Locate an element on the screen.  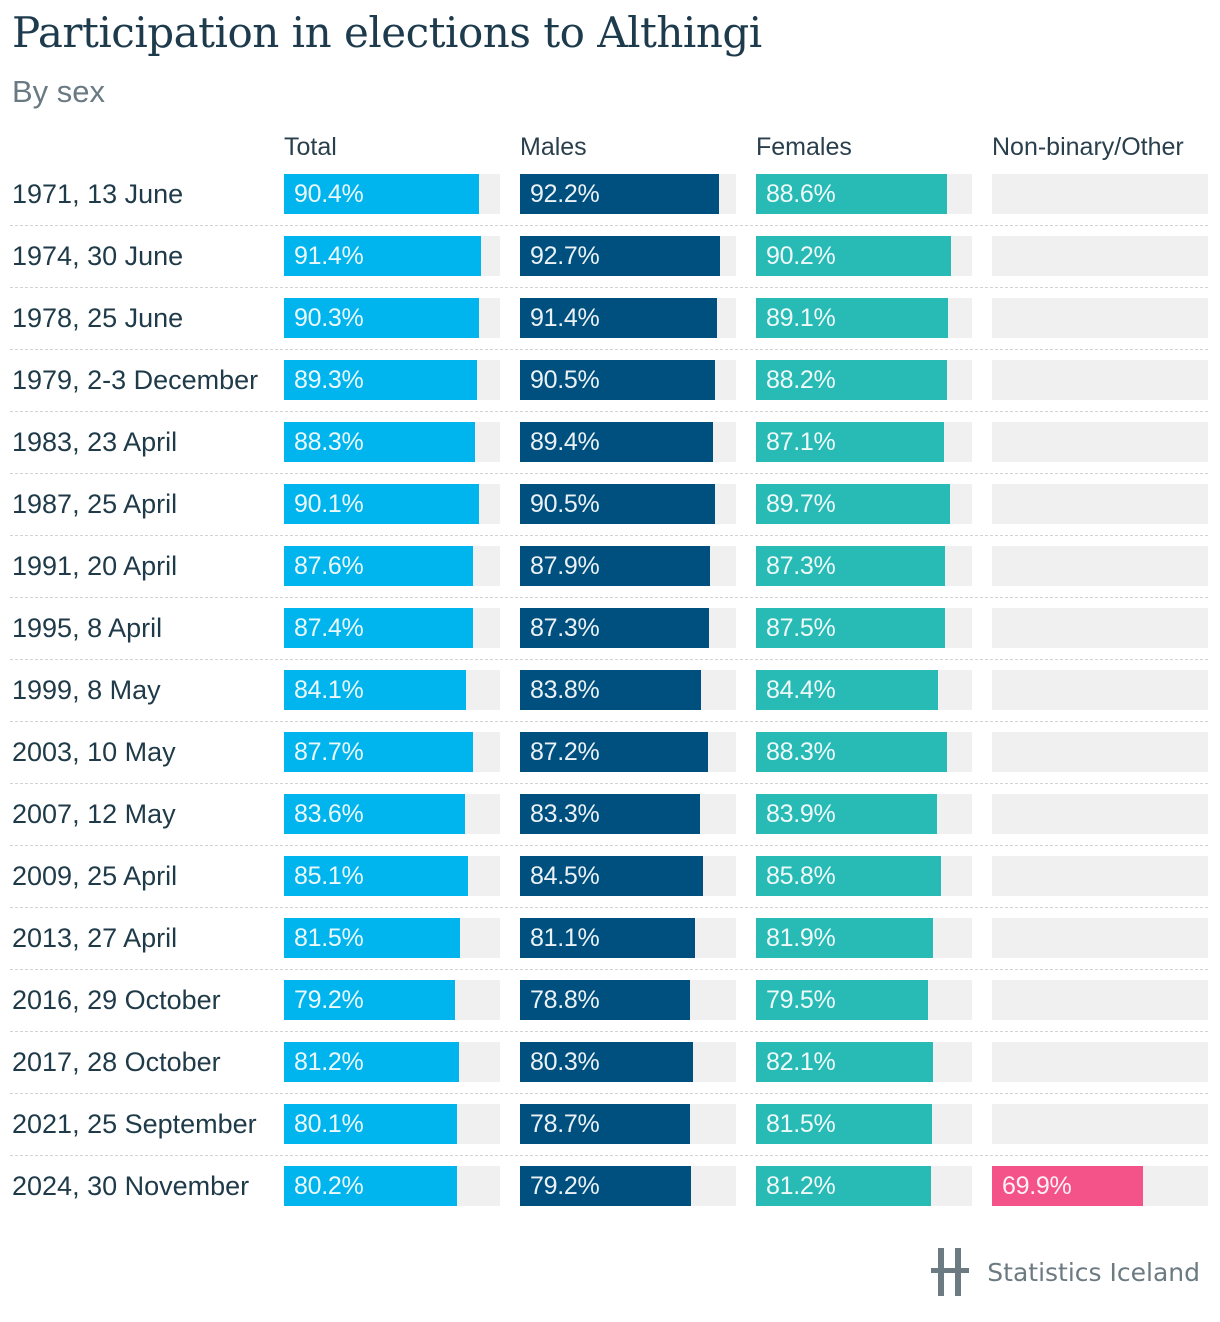
column-header-0: Total is located at coordinates (310, 147).